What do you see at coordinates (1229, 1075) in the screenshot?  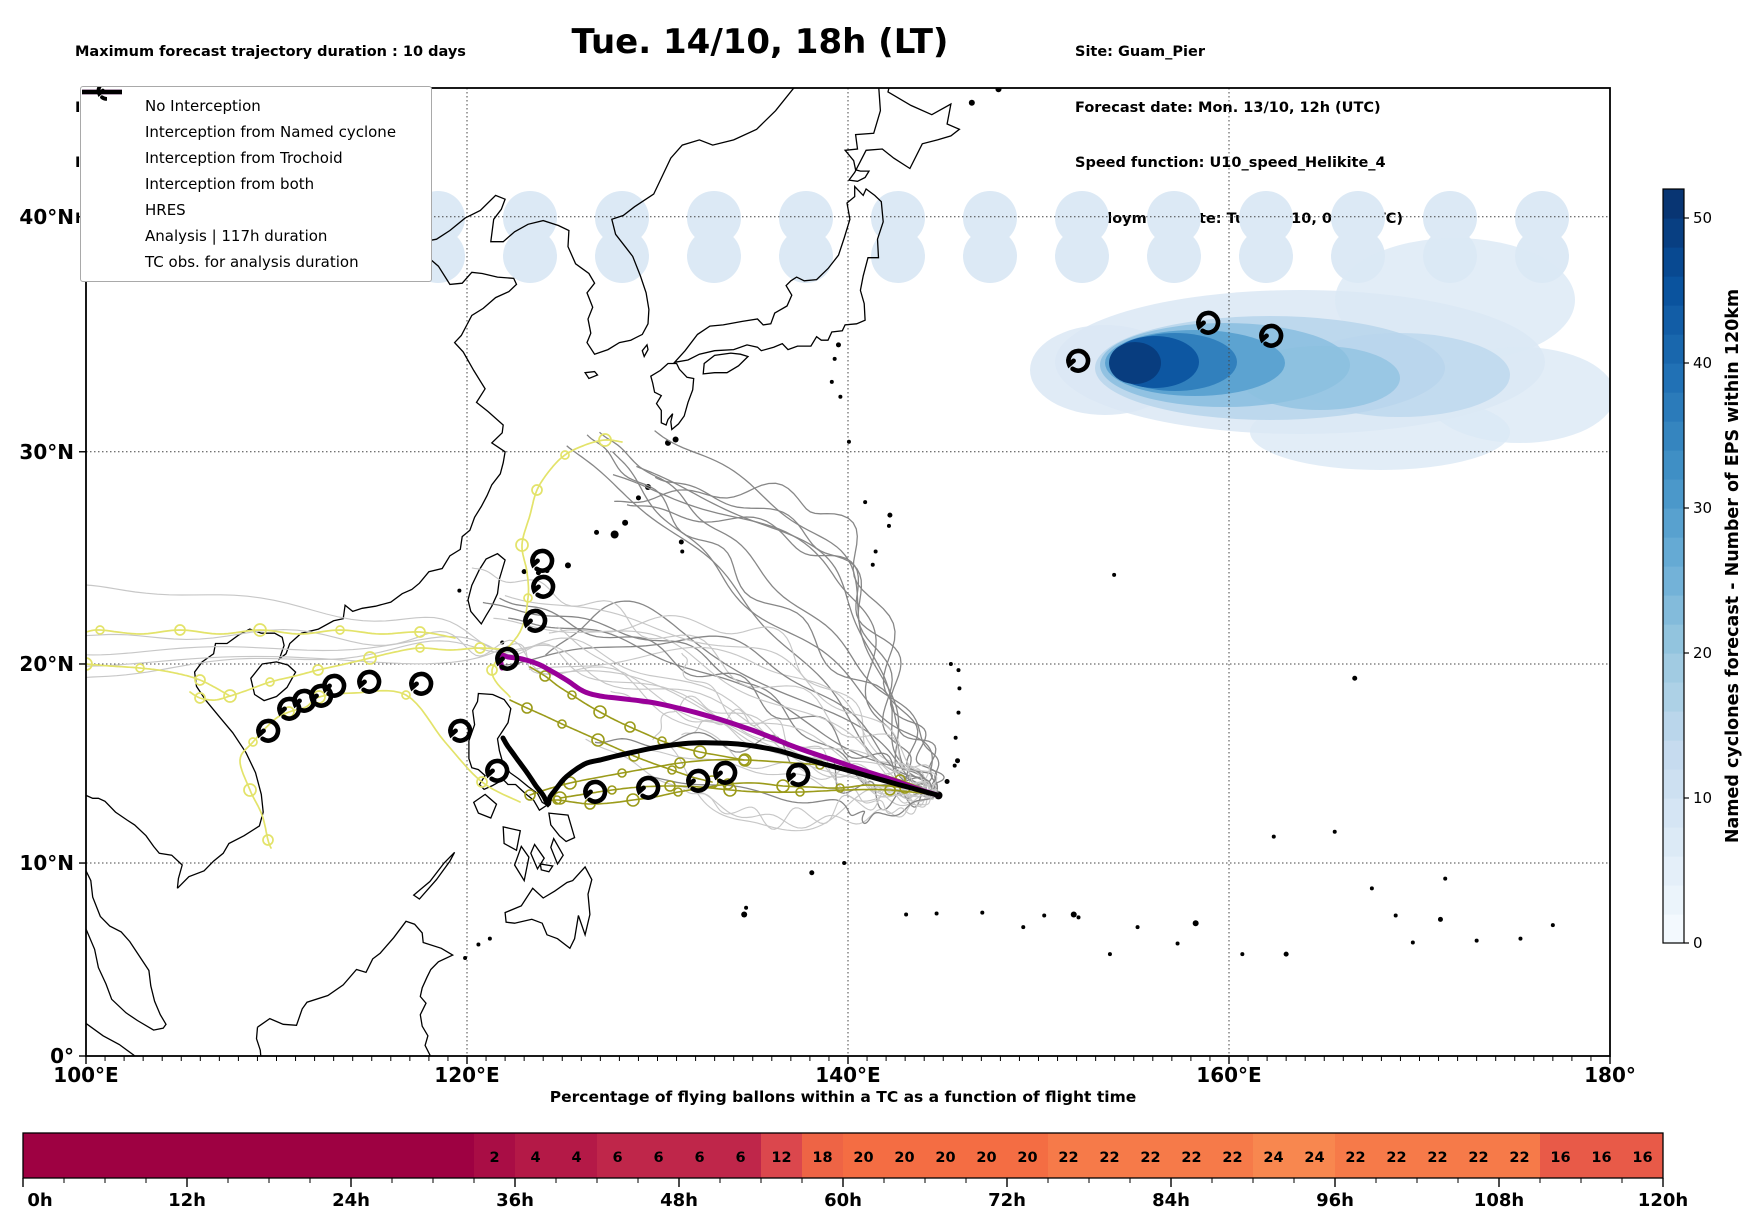 I see `x-tick-label: 160°E` at bounding box center [1229, 1075].